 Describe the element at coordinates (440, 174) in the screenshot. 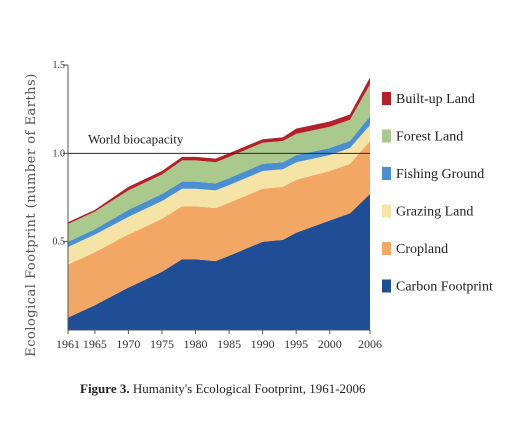

I see `legend-label-fishing-ground: Fishing Ground` at that location.